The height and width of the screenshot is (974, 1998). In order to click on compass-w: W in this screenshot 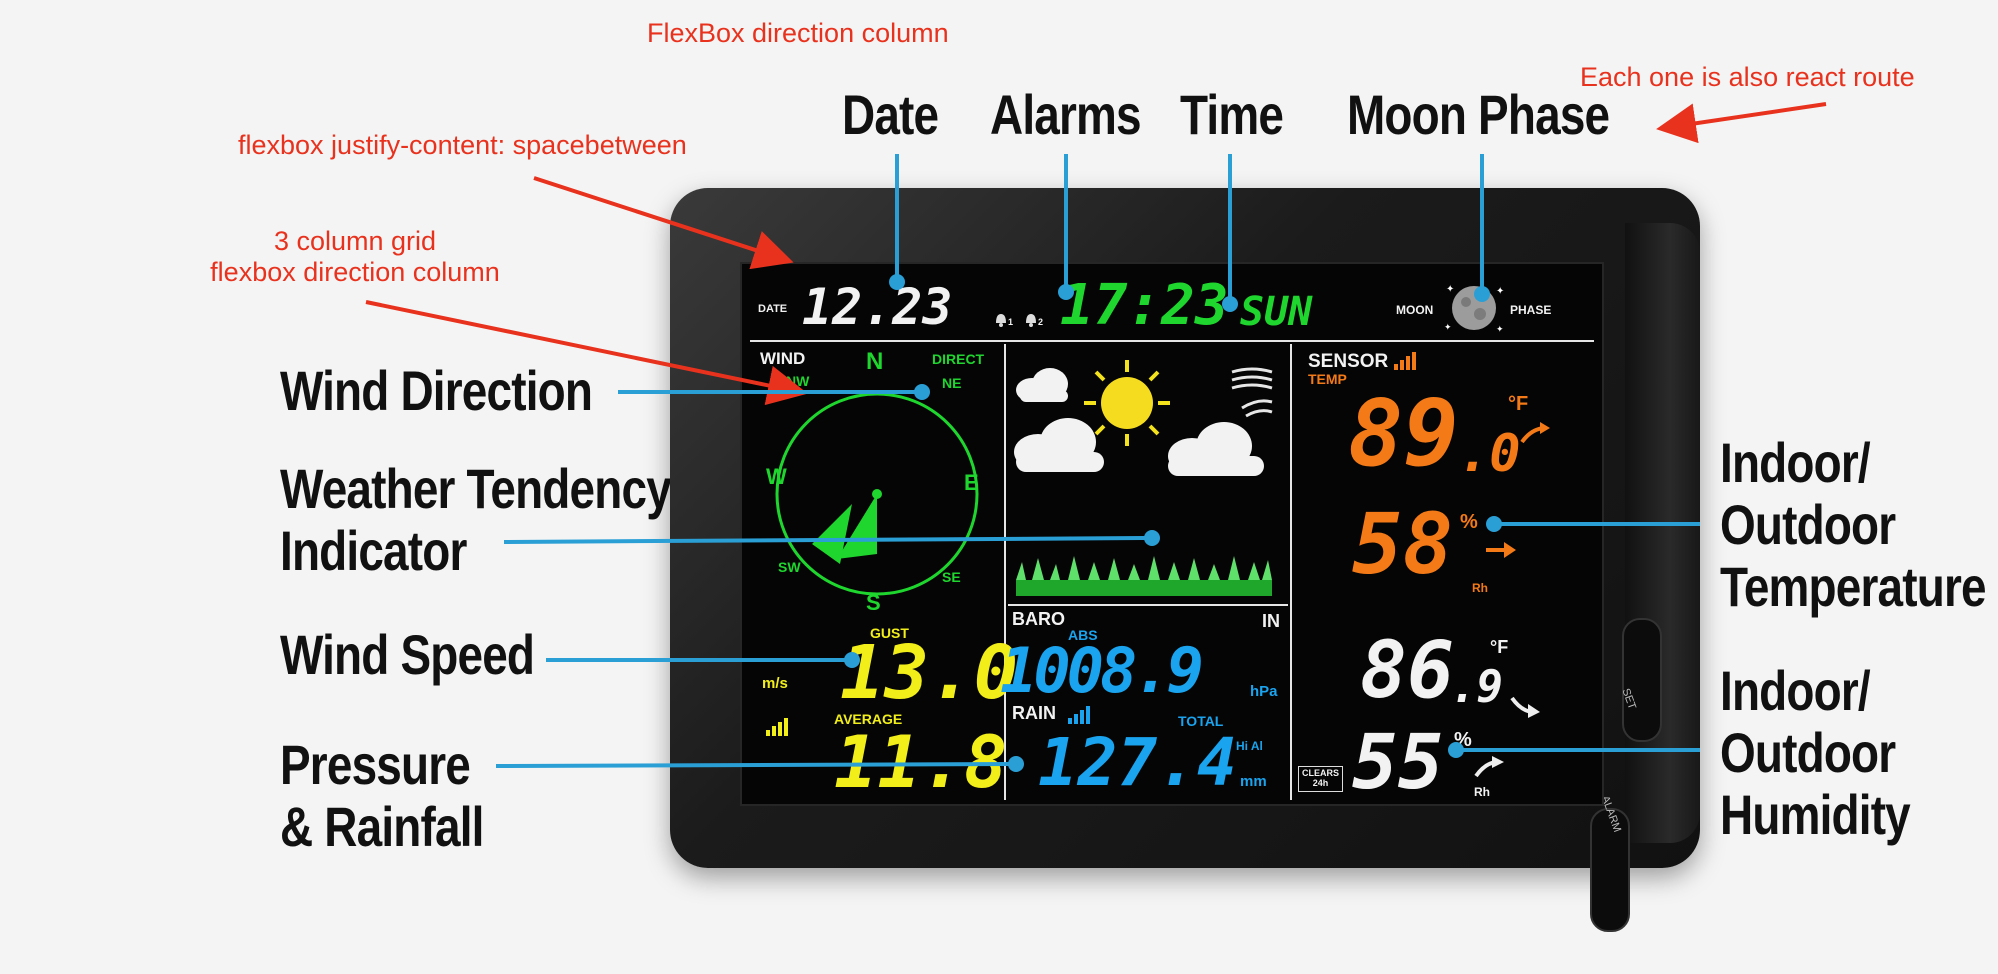, I will do `click(776, 476)`.